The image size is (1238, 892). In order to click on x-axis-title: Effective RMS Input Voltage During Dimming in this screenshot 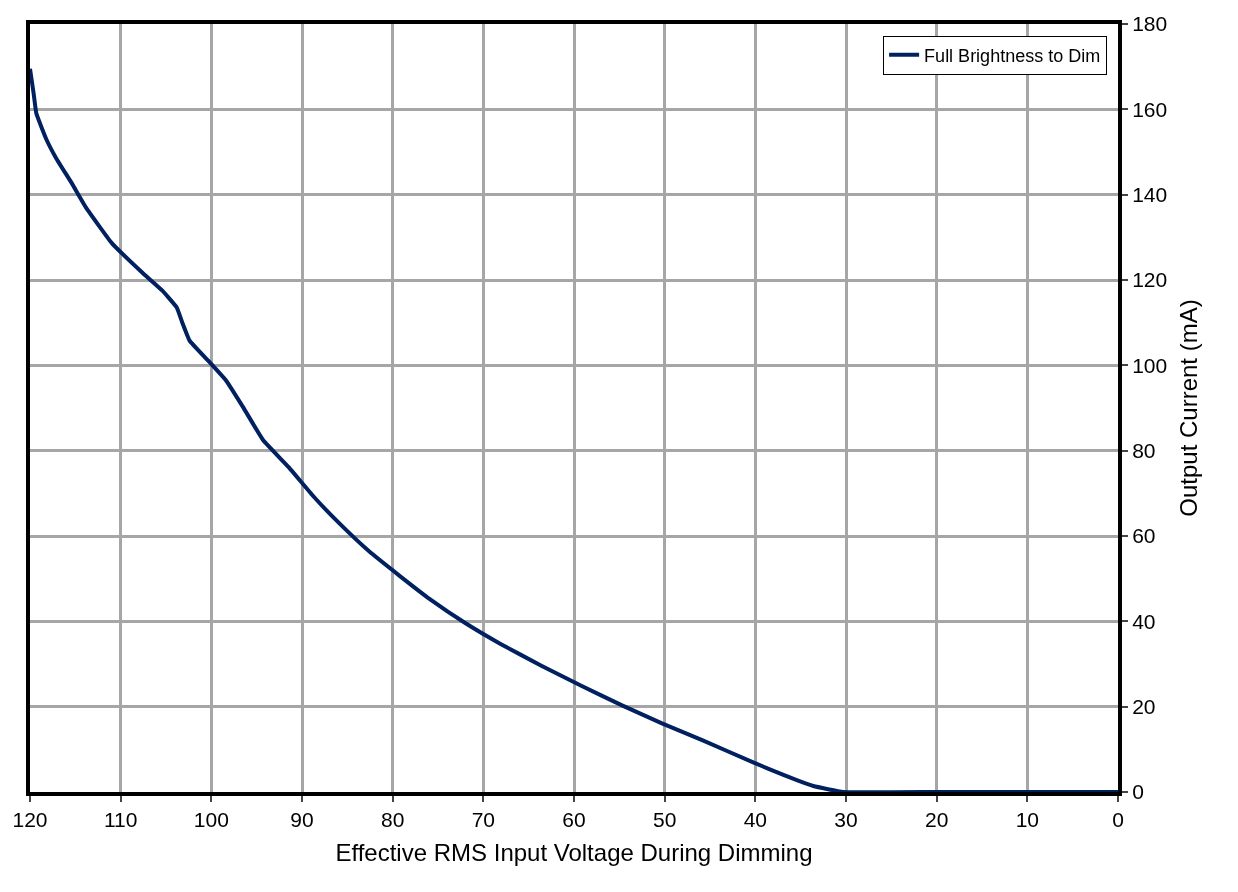, I will do `click(574, 852)`.